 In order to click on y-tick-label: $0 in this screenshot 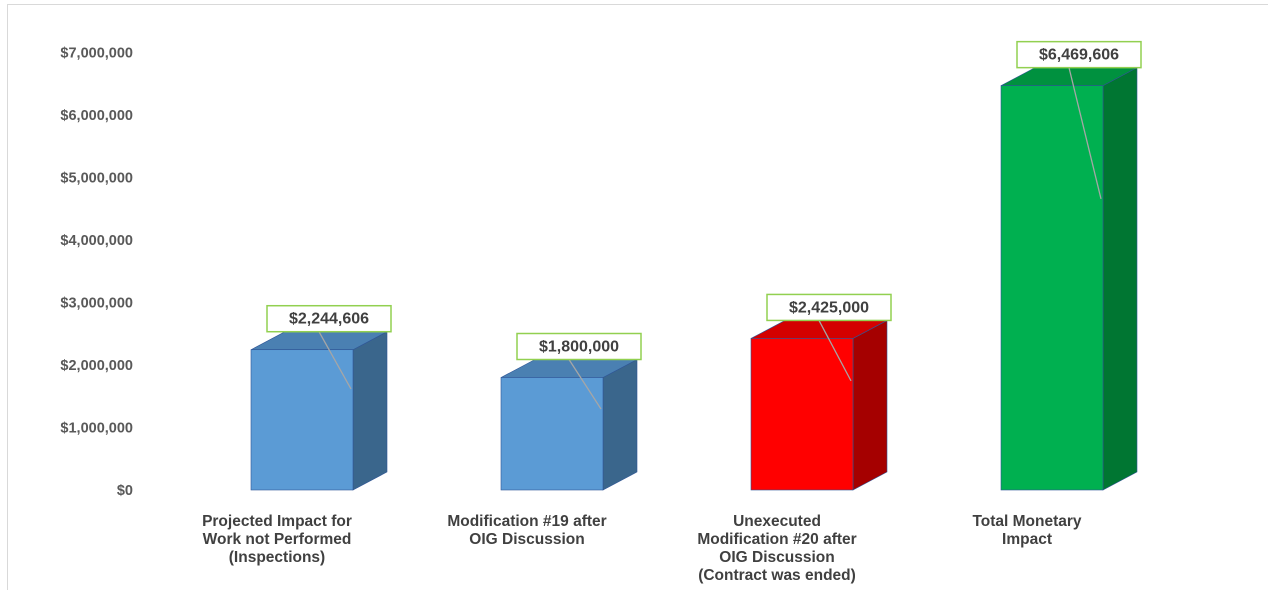, I will do `click(125, 491)`.